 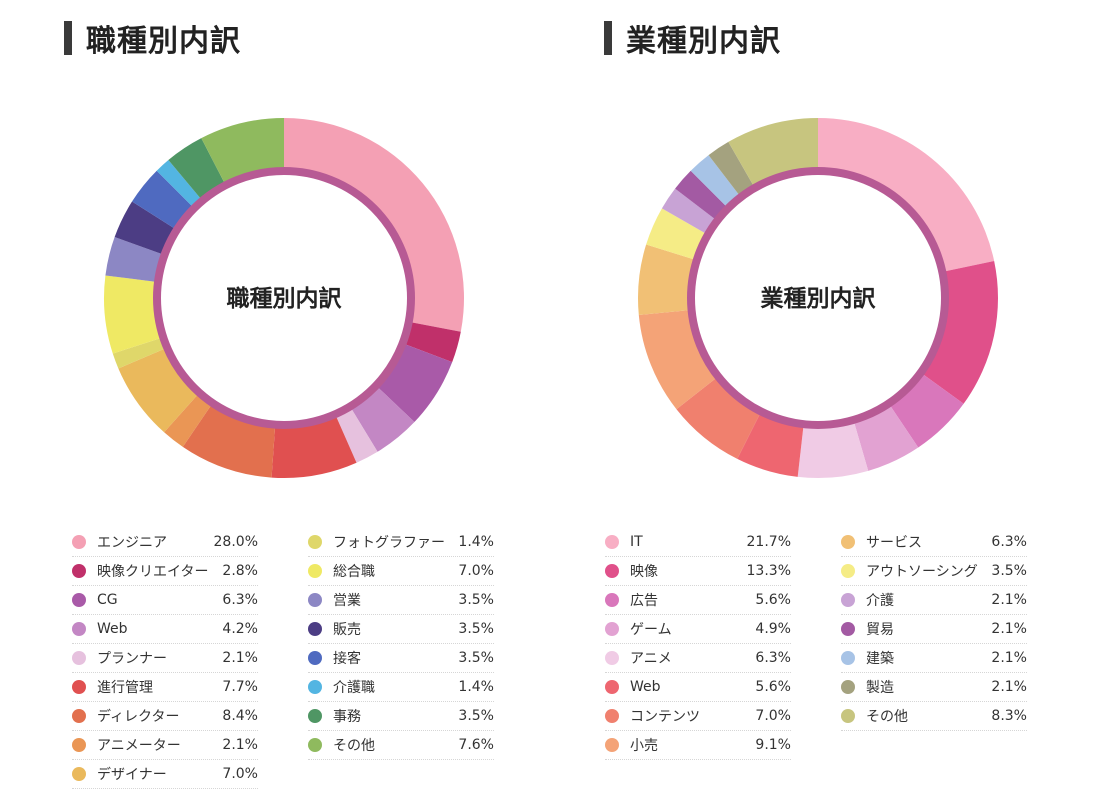 I want to click on legend-label: CG, so click(x=107, y=600).